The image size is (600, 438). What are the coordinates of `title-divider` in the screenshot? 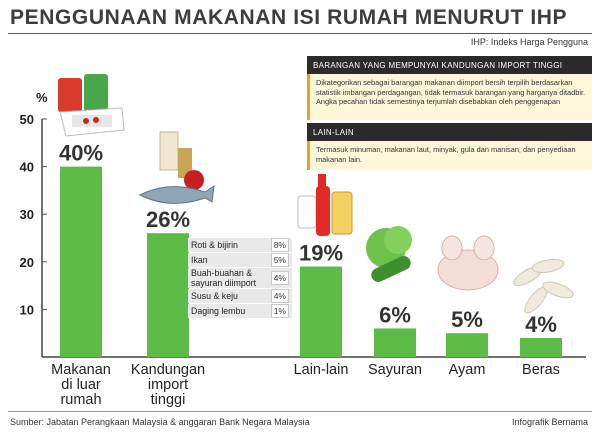 It's located at (300, 33).